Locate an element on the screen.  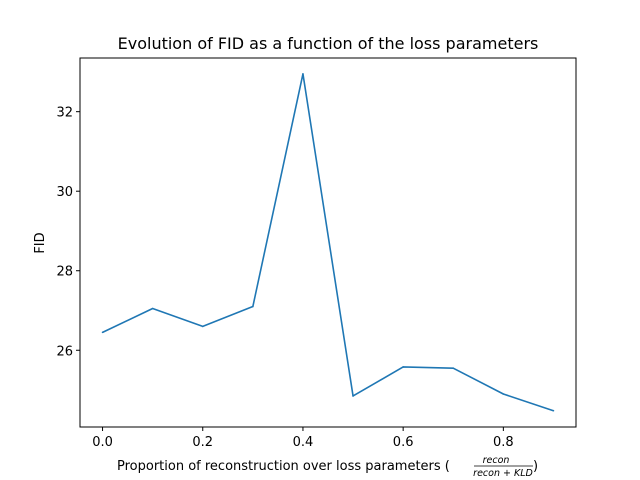
x-axis-label-close: ) is located at coordinates (535, 466).